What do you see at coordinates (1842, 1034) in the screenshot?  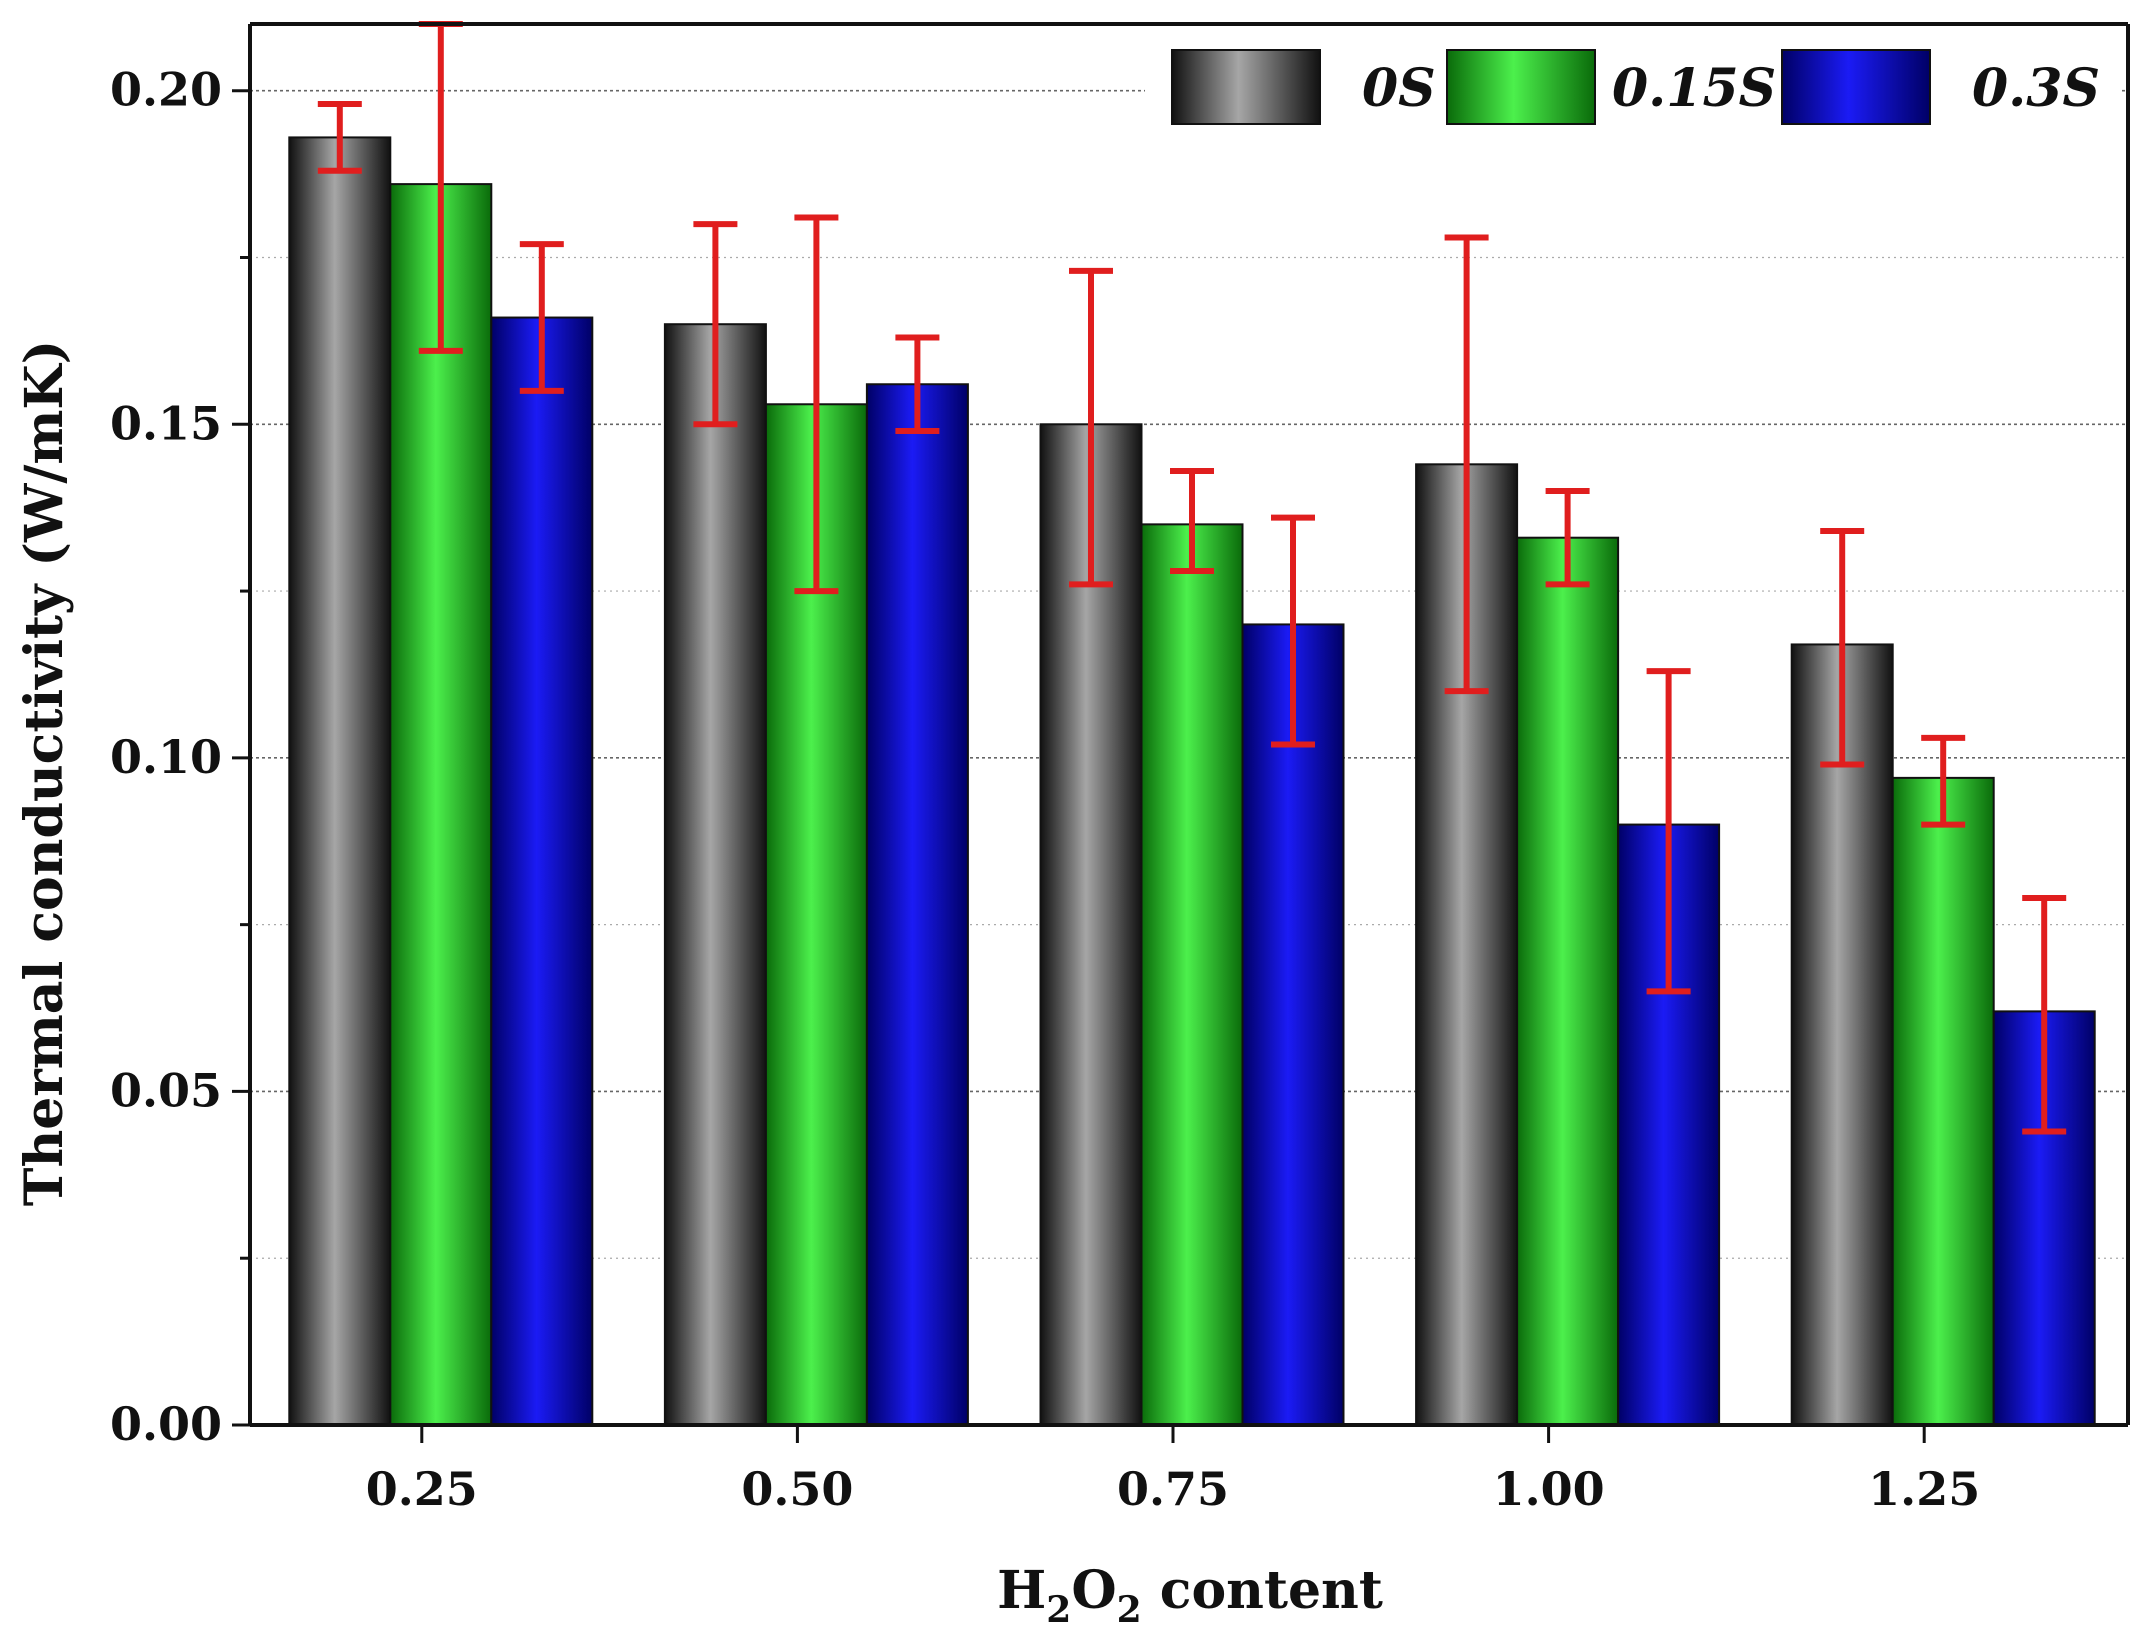 I see `bar-0S-1.25` at bounding box center [1842, 1034].